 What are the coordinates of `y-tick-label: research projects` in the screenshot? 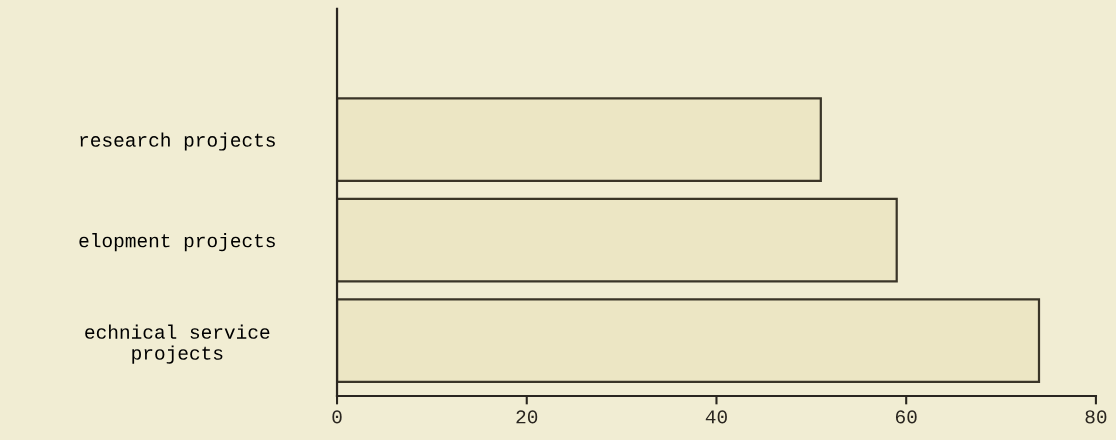 It's located at (177, 141).